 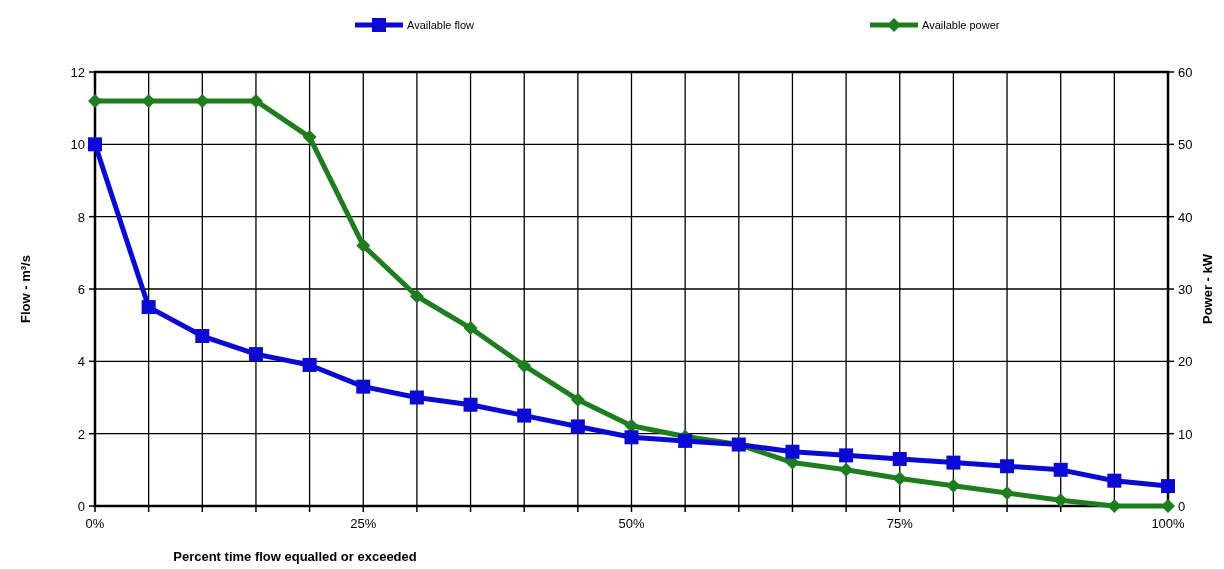 I want to click on y2-tick-label: 50, so click(x=1185, y=145).